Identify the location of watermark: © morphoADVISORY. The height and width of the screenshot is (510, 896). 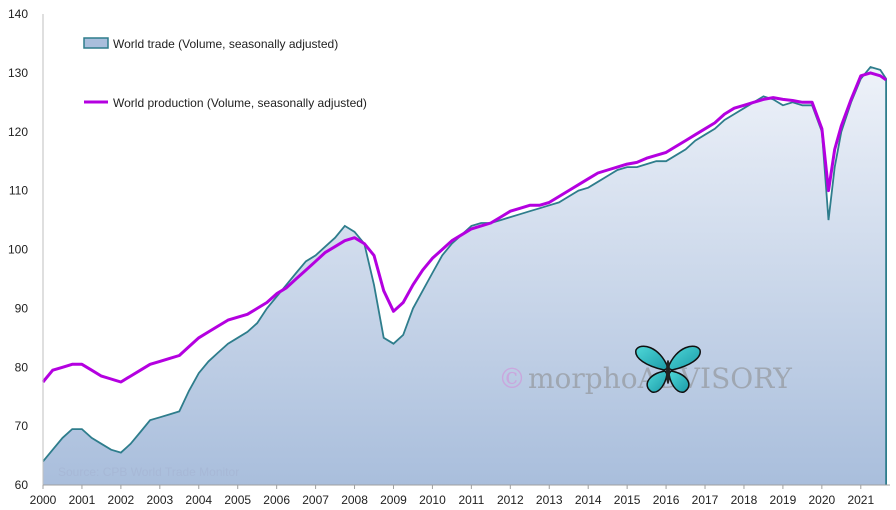
(645, 378).